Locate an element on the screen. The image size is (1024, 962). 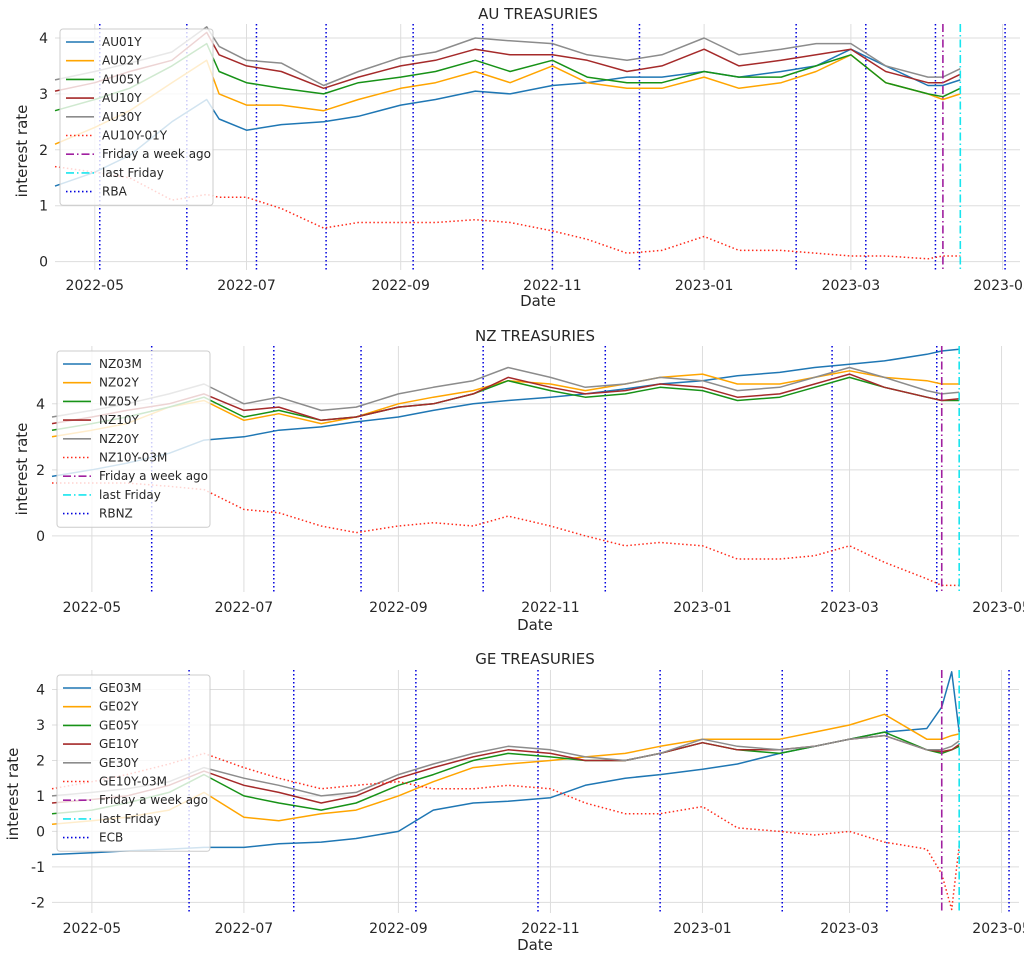
legend-label: AU02Y is located at coordinates (122, 61).